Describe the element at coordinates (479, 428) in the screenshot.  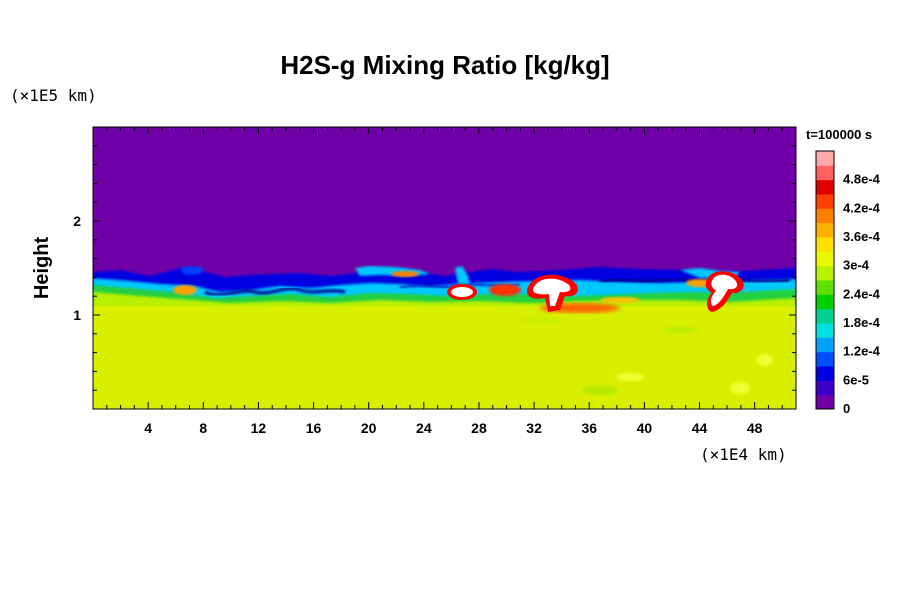
I see `x-tick-label: 28` at that location.